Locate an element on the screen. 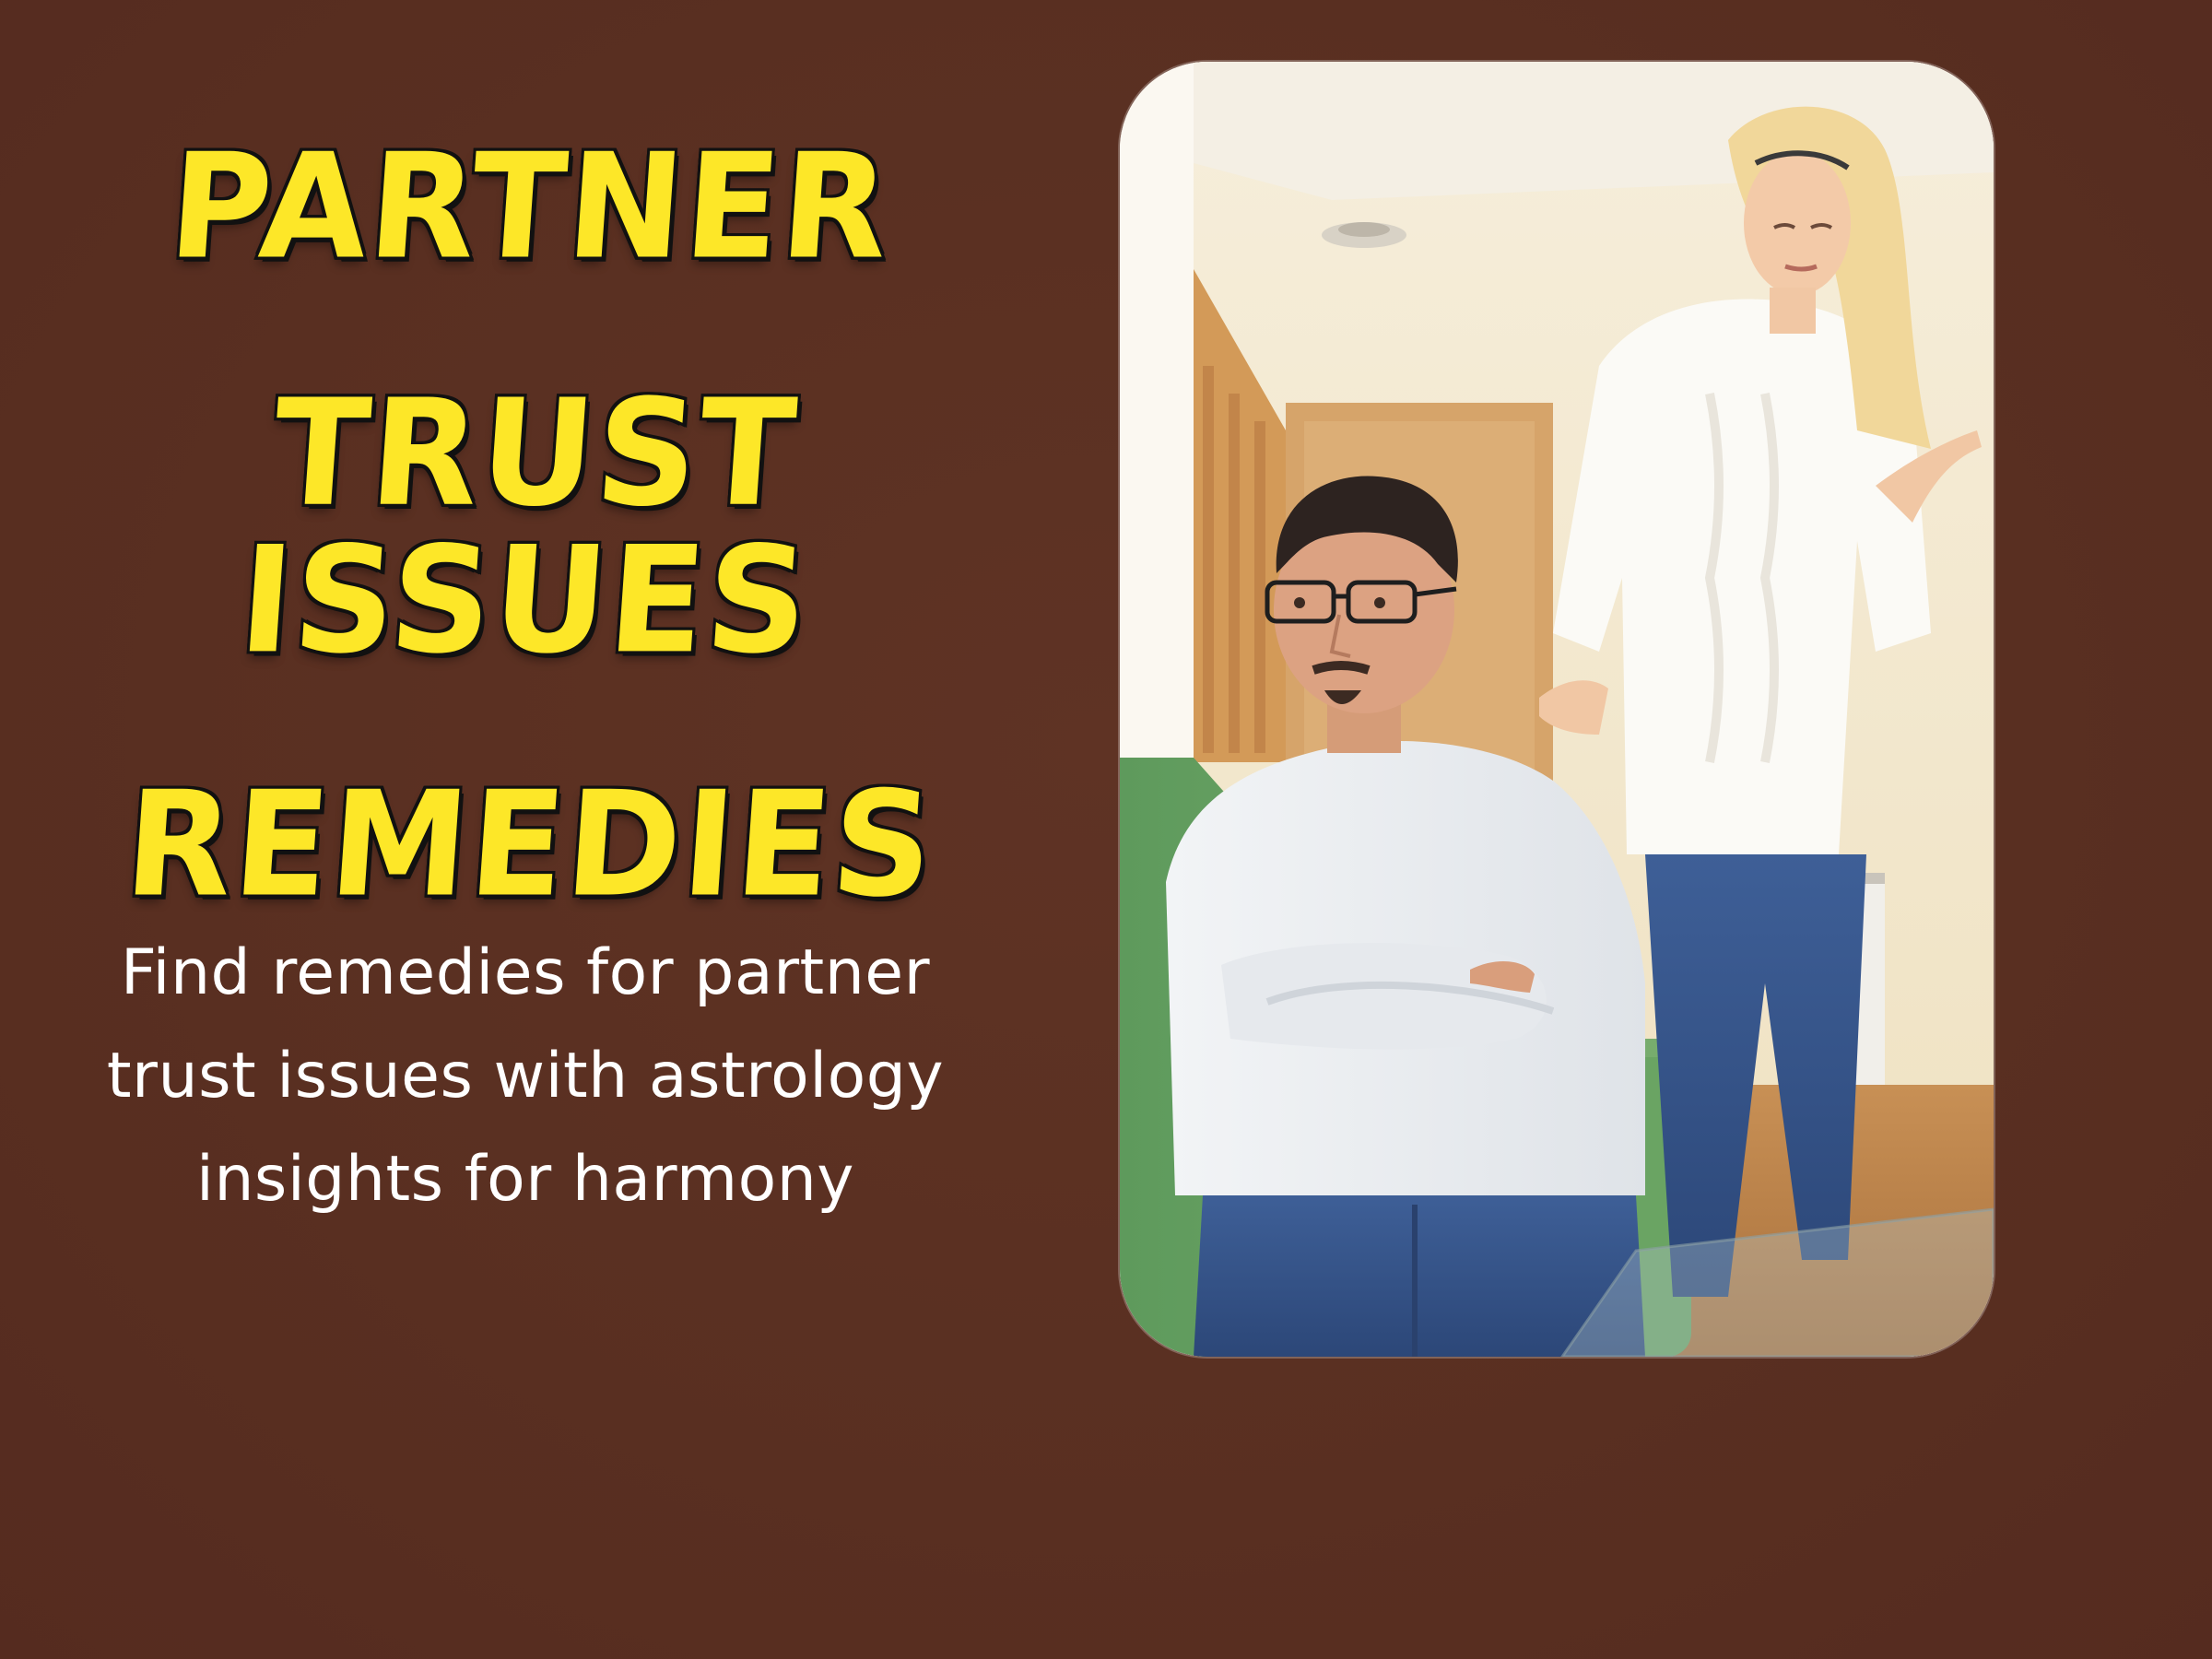 This screenshot has height=1659, width=2212. headline-line-1: PARTNER is located at coordinates (530, 208).